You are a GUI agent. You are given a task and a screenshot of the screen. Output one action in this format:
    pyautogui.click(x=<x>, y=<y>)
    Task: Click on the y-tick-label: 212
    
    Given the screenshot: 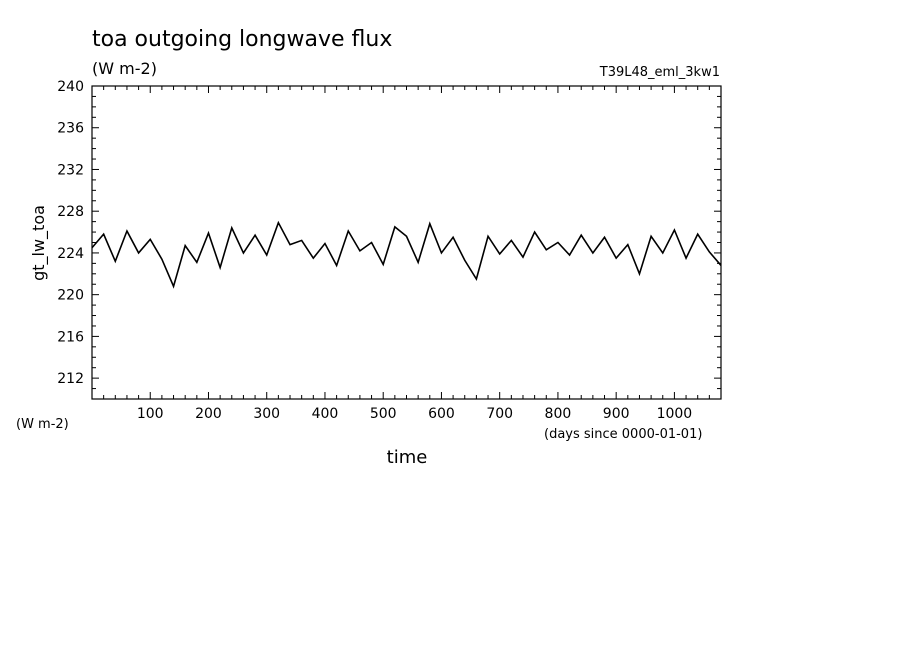 What is the action you would take?
    pyautogui.click(x=70, y=379)
    